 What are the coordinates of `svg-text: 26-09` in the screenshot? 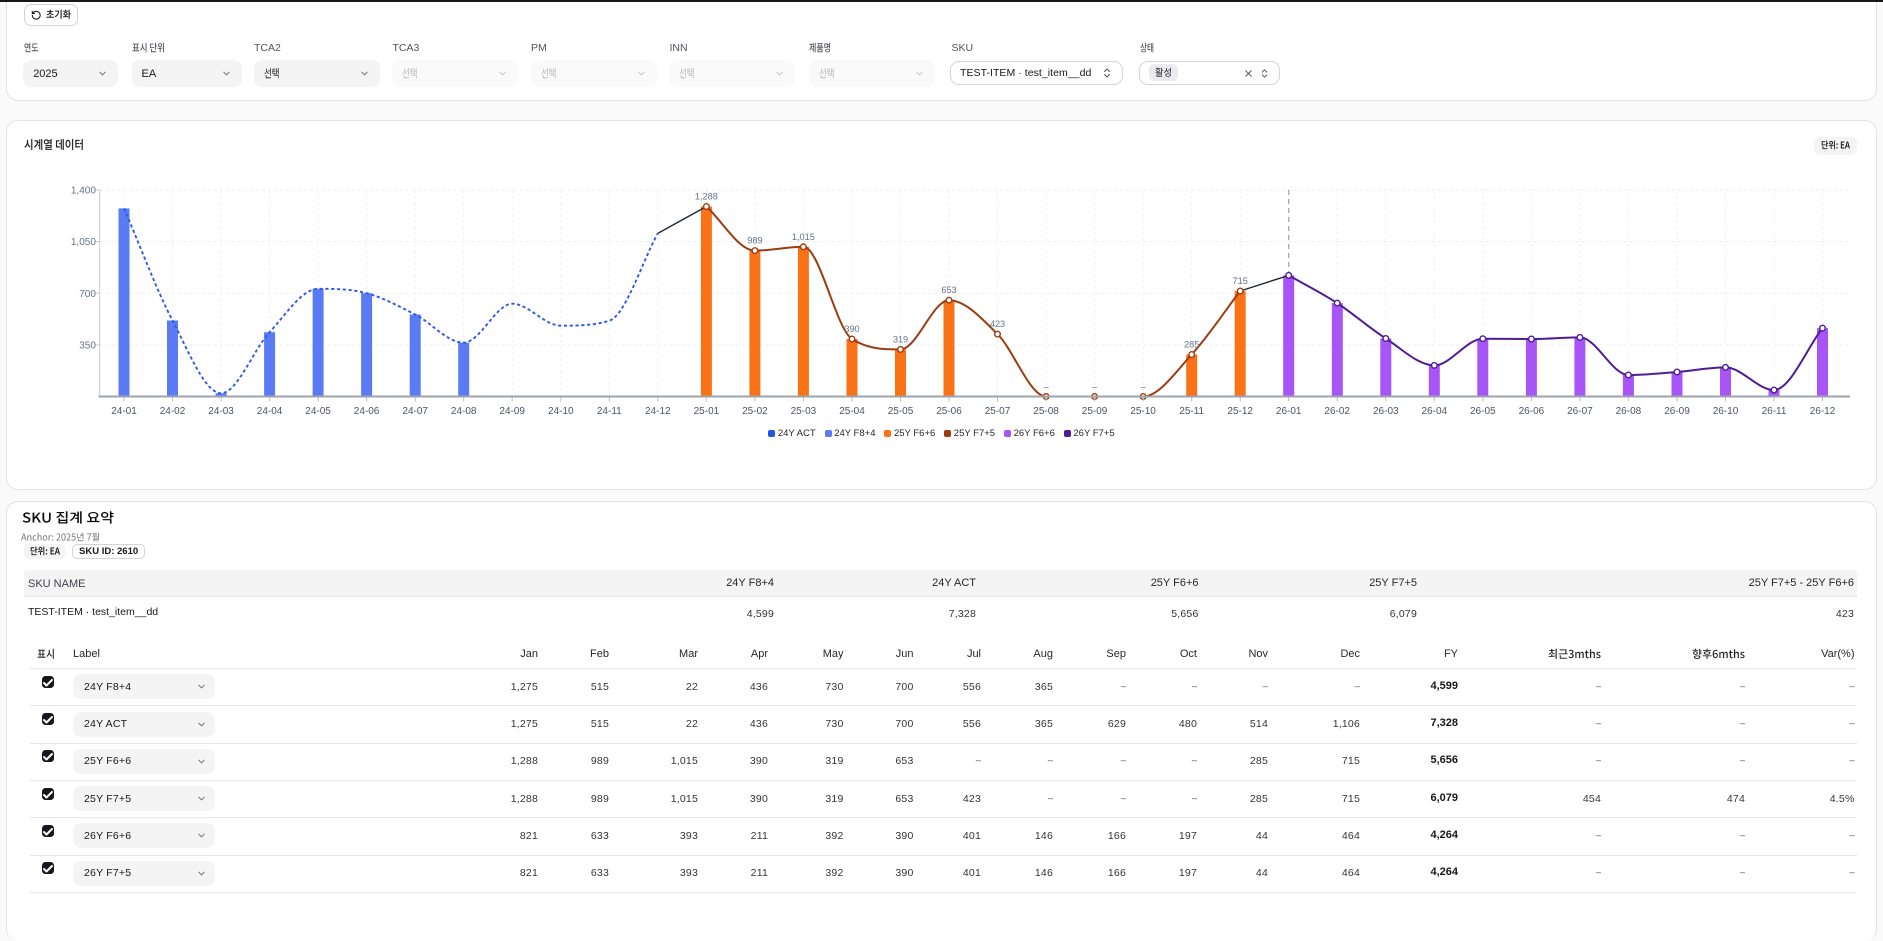 It's located at (1677, 411).